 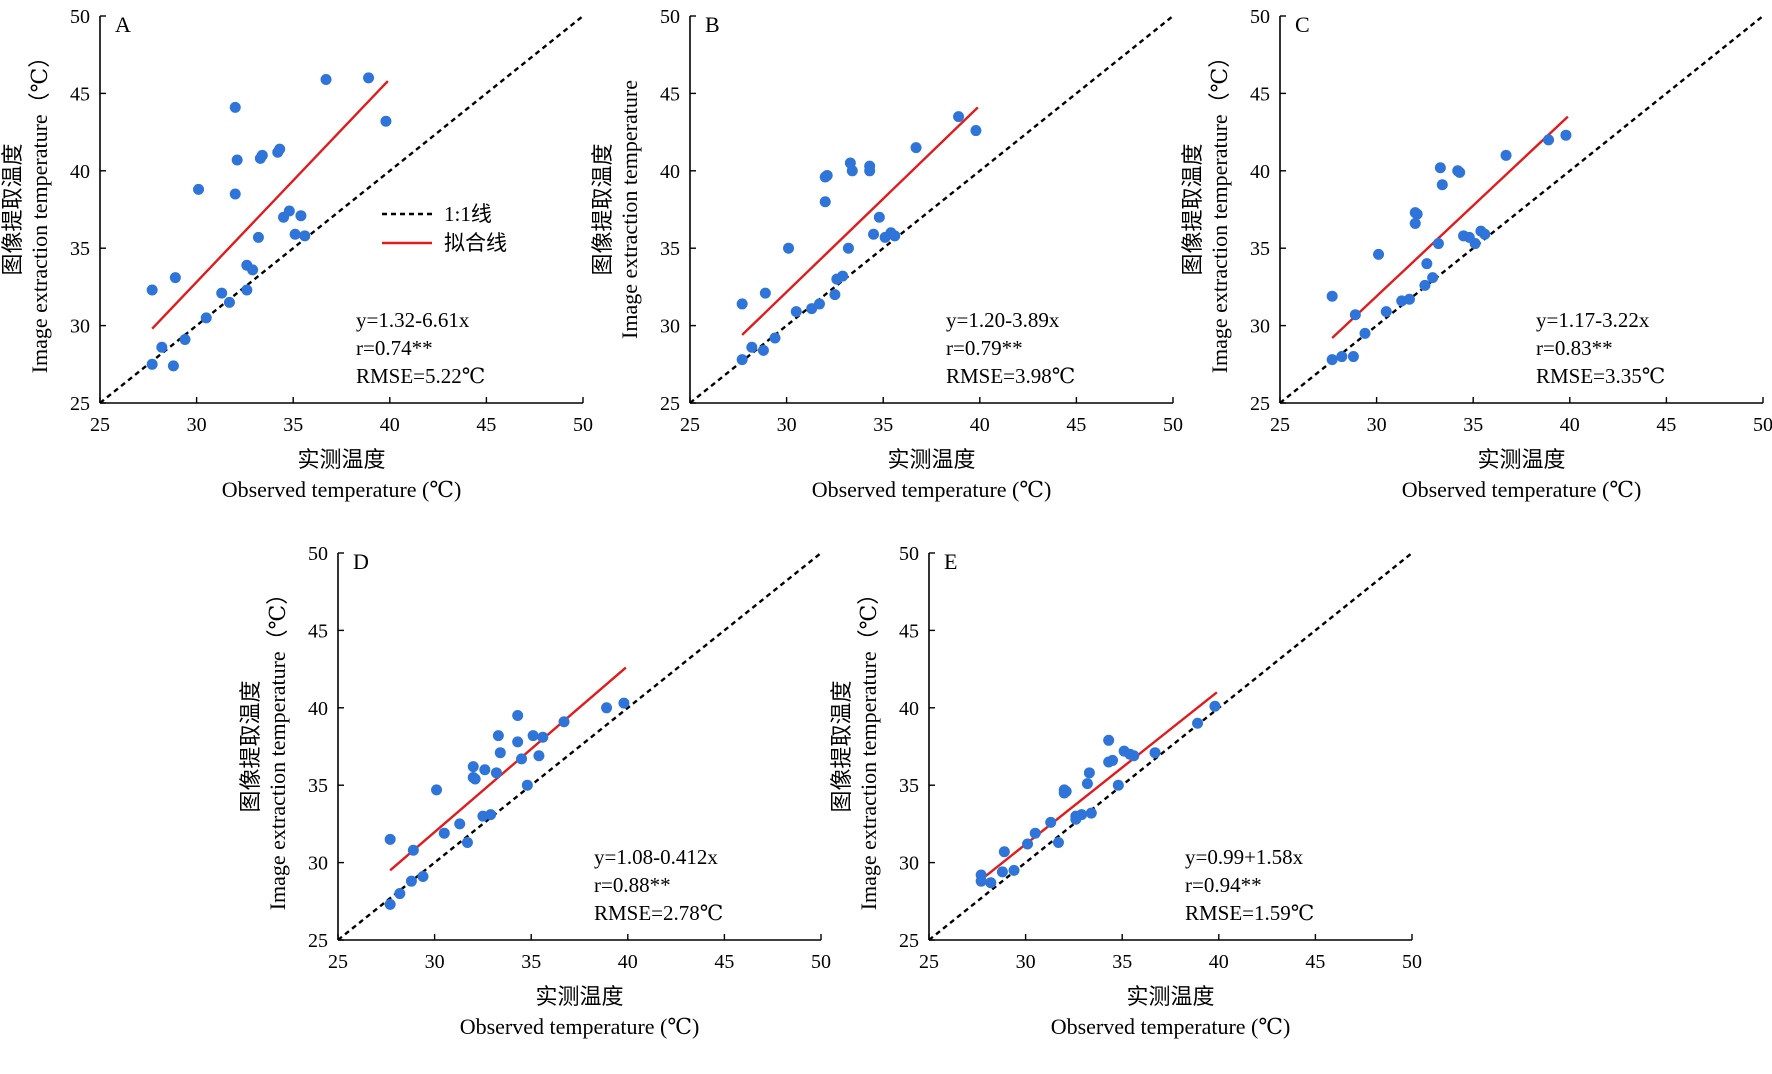 I want to click on x-tick-label: 35, so click(x=1122, y=962).